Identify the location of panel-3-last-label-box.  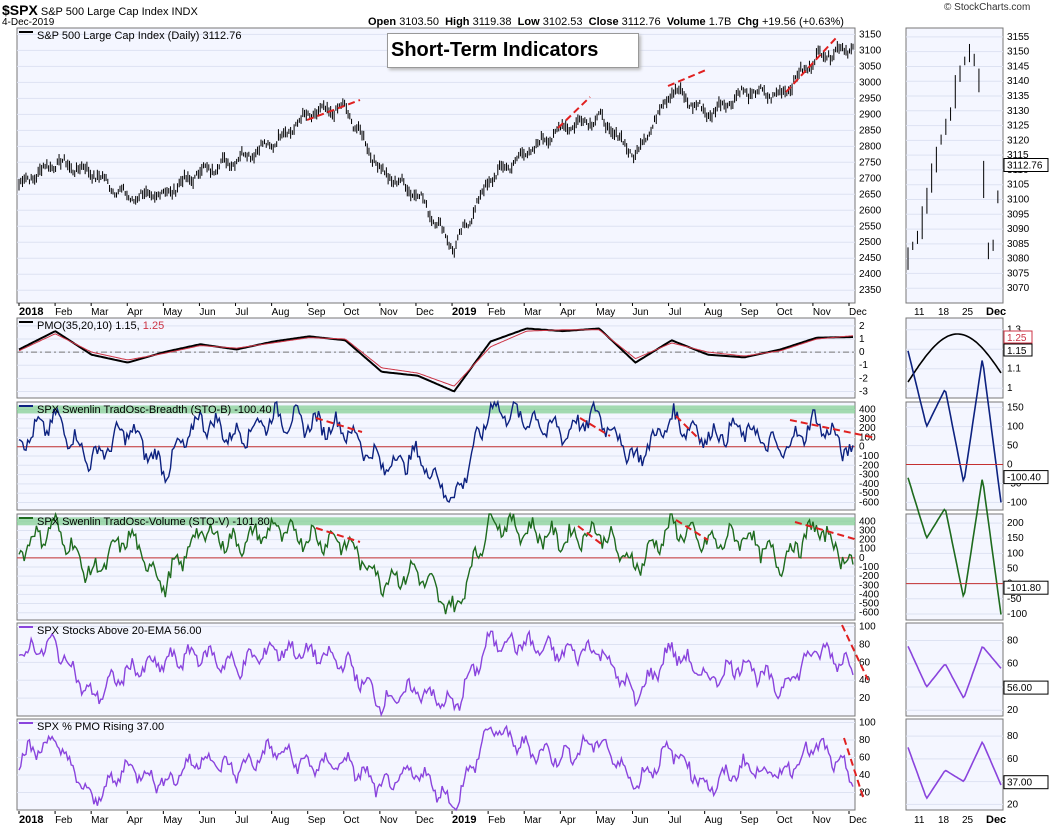
(1026, 587).